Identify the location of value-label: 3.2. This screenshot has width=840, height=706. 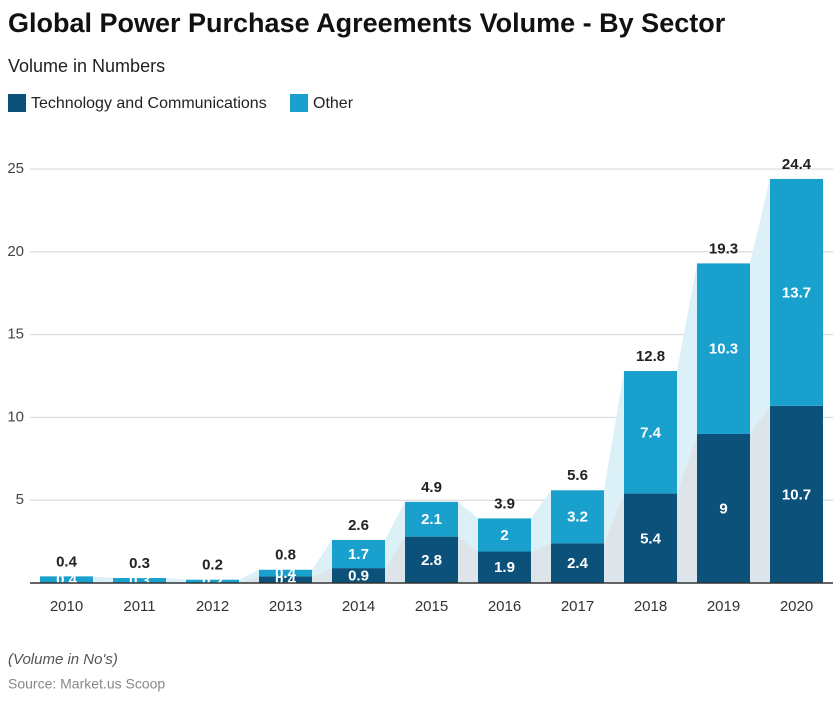
(577, 517).